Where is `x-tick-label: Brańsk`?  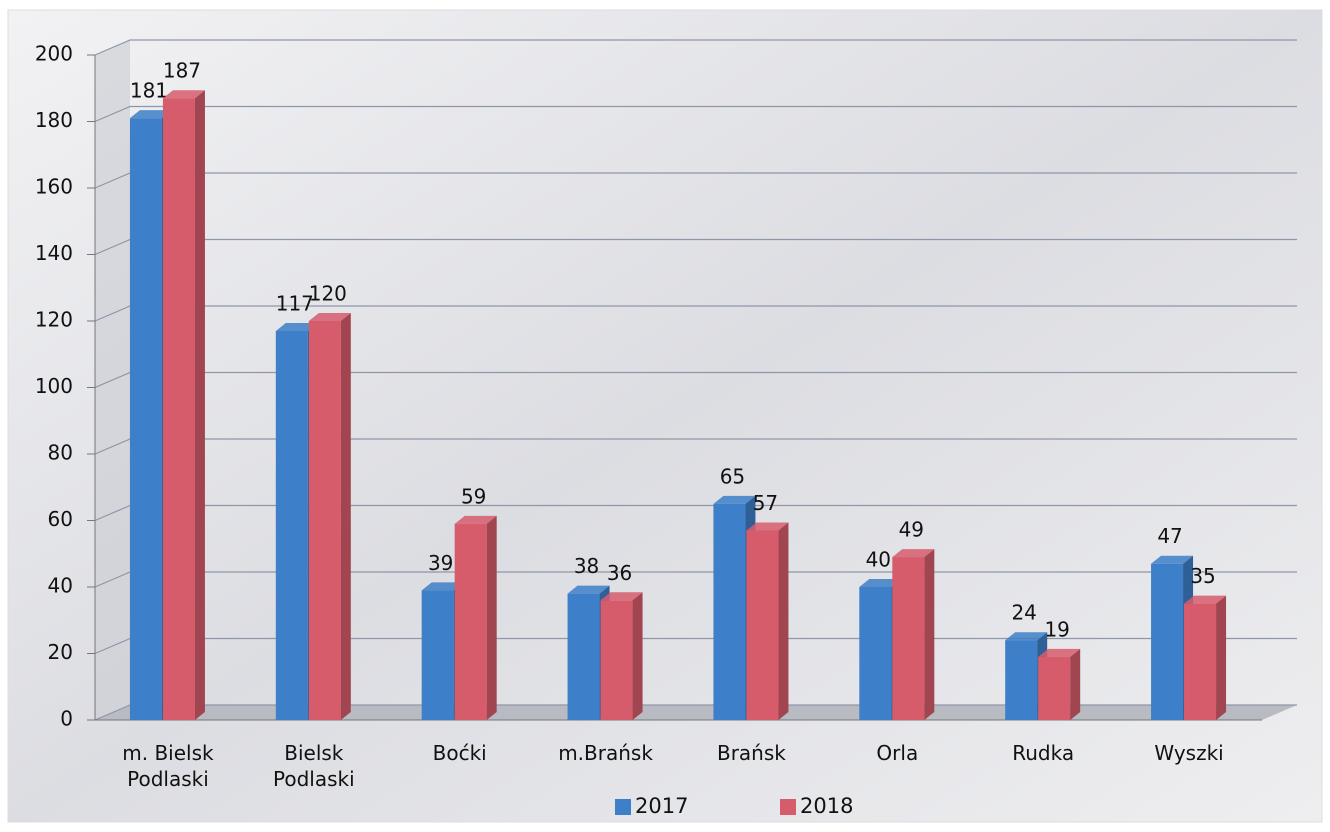 x-tick-label: Brańsk is located at coordinates (751, 753).